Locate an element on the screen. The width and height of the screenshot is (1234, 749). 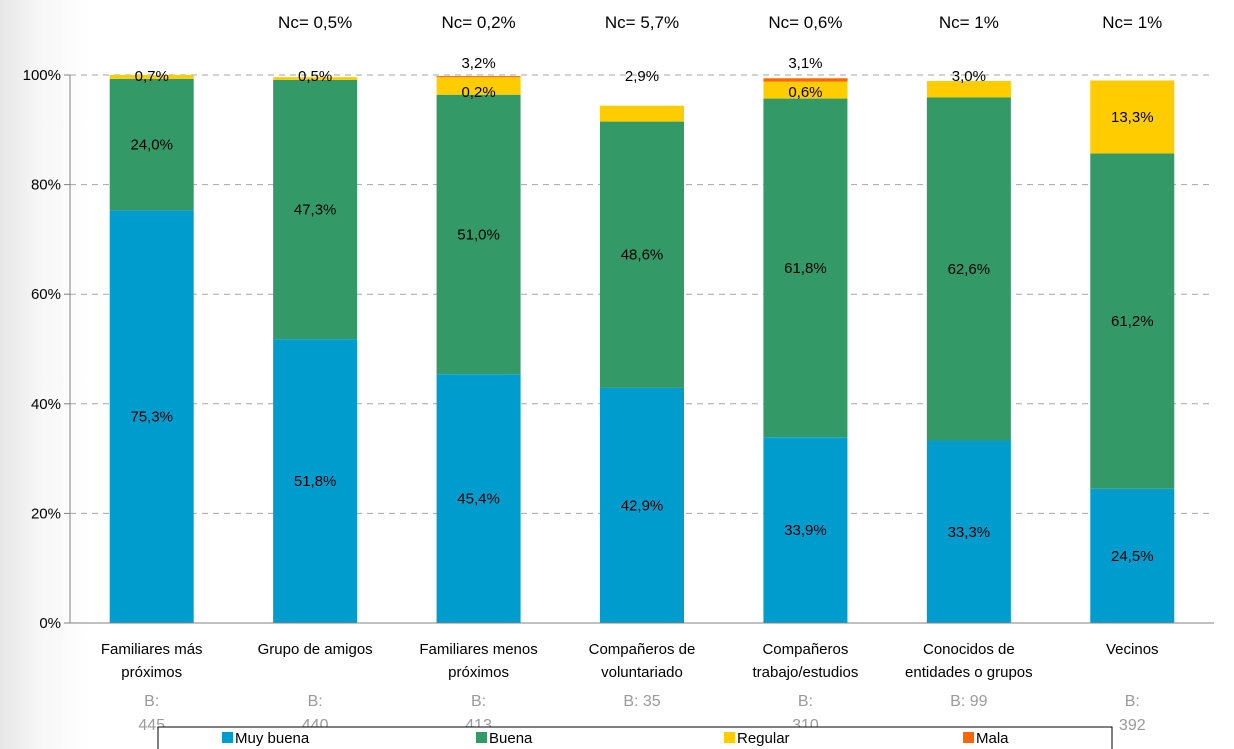
data-label: 33,3% is located at coordinates (969, 532).